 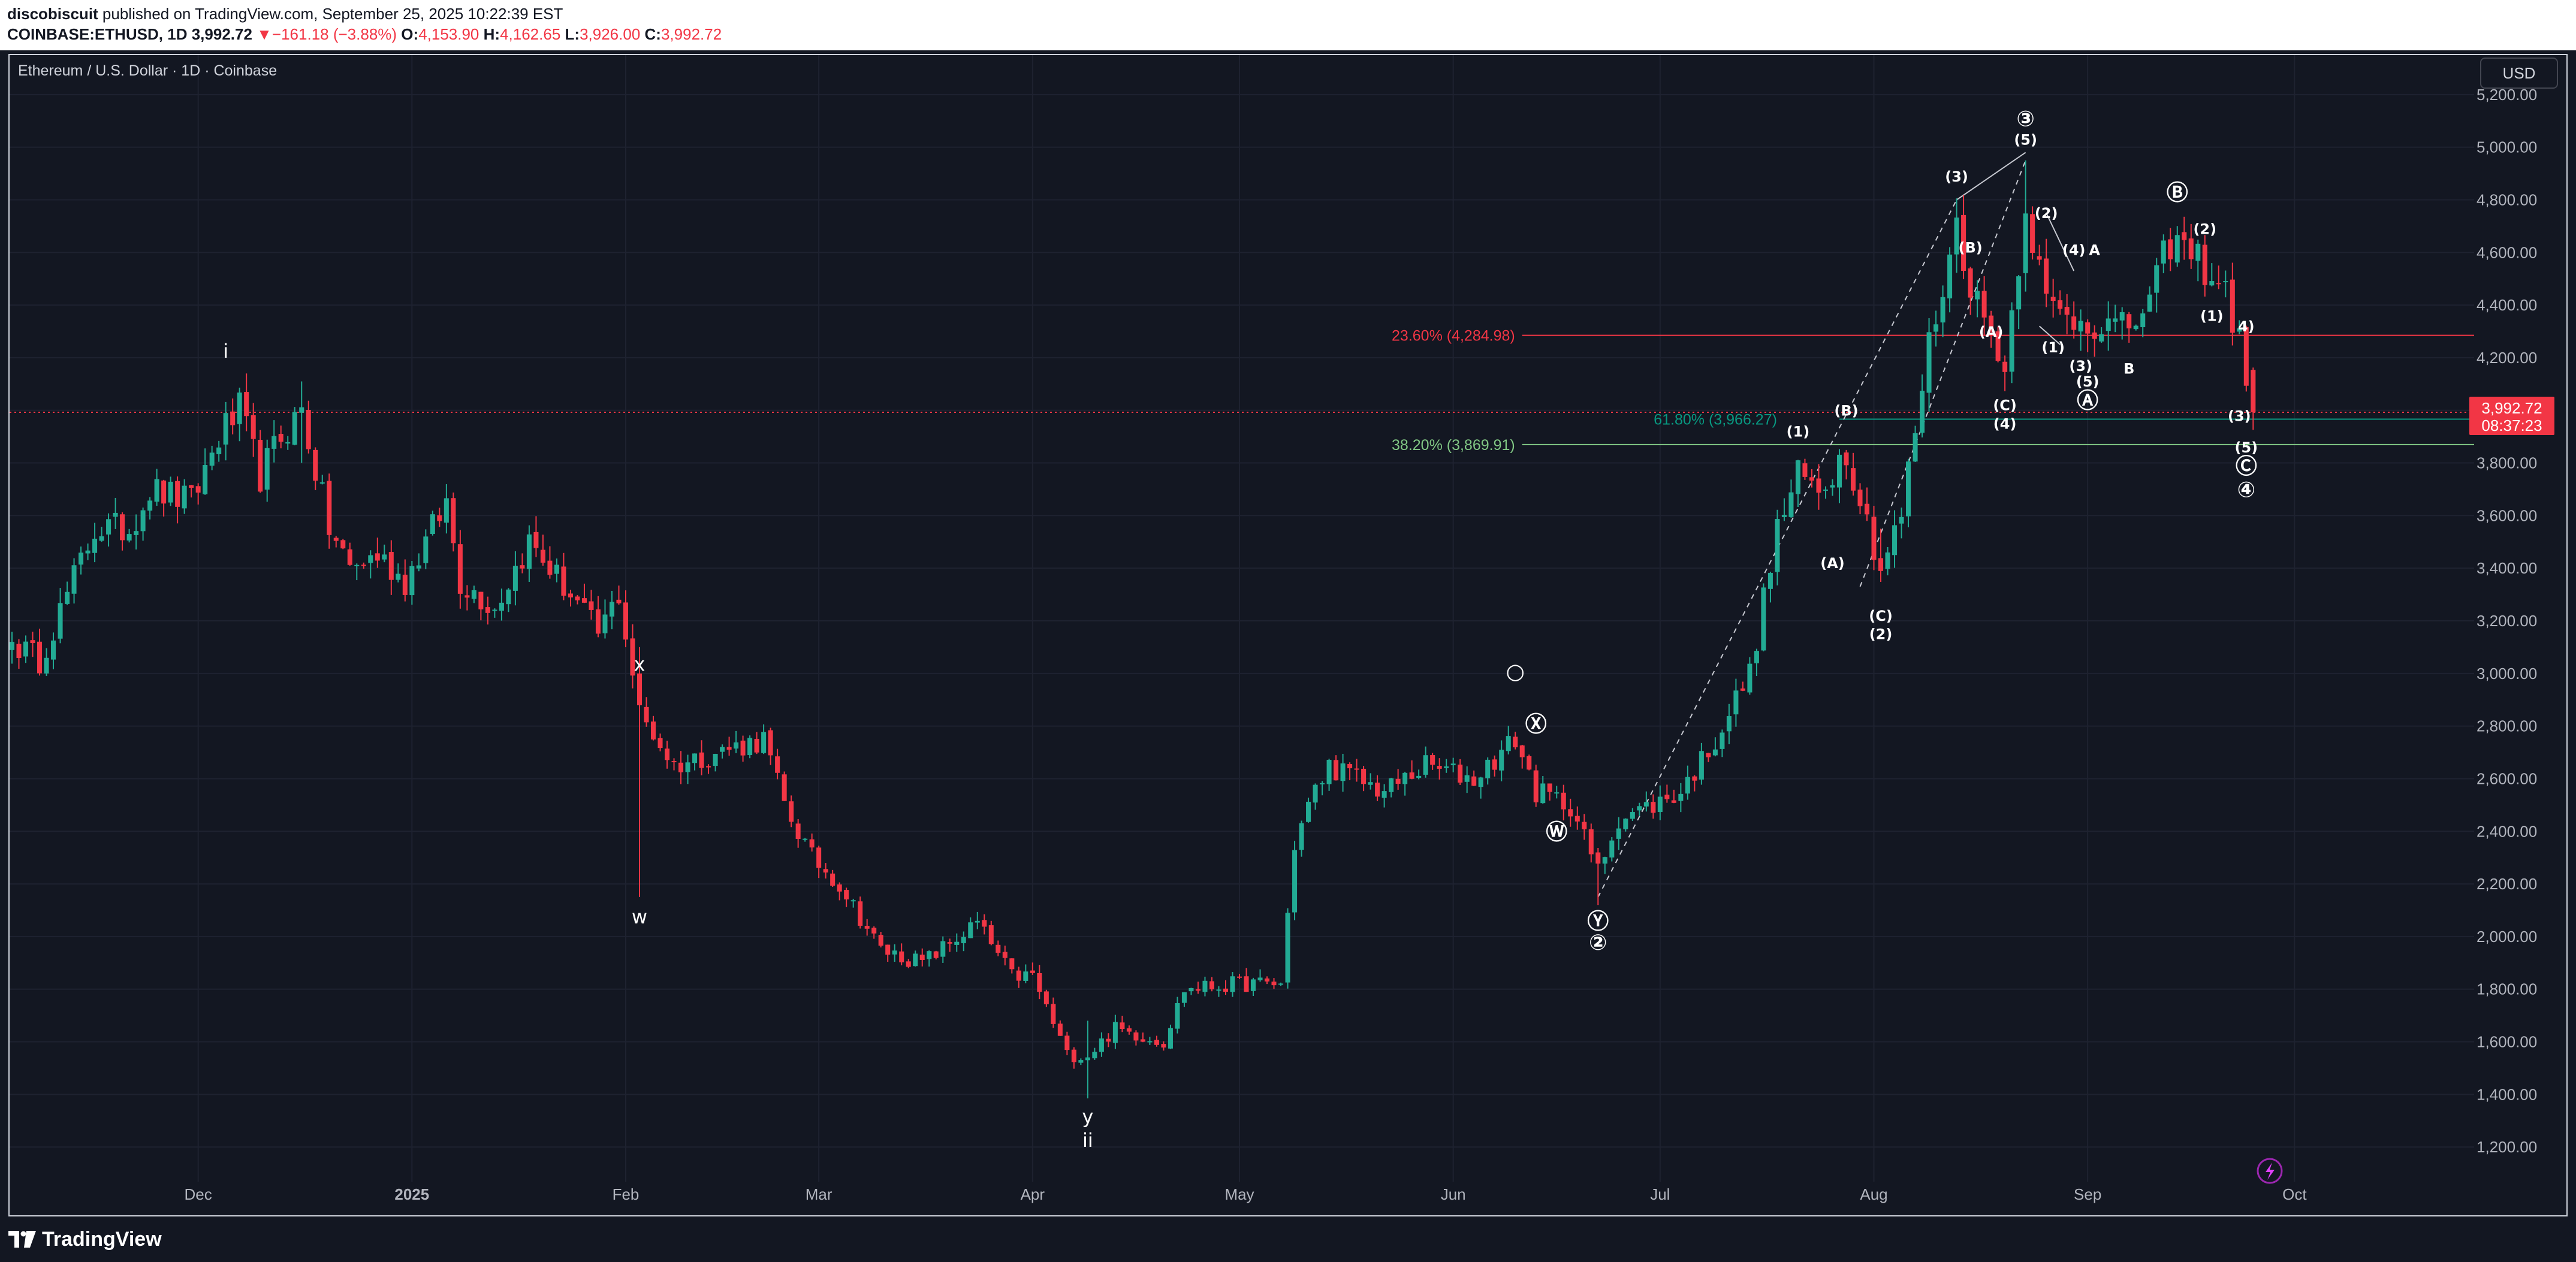 What do you see at coordinates (85, 1239) in the screenshot?
I see `tradingview-logo: TradingView` at bounding box center [85, 1239].